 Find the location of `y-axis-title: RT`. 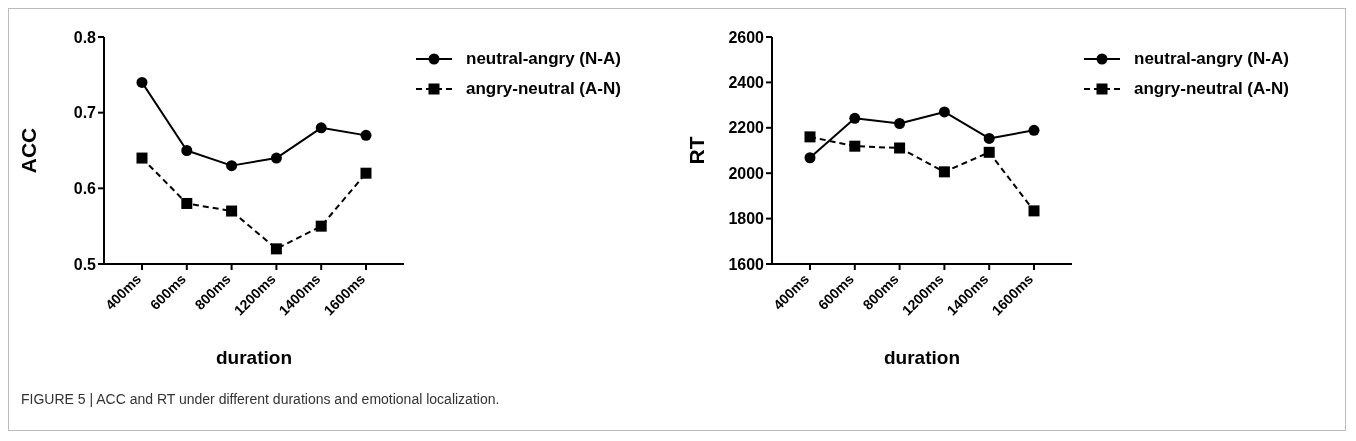

y-axis-title: RT is located at coordinates (697, 150).